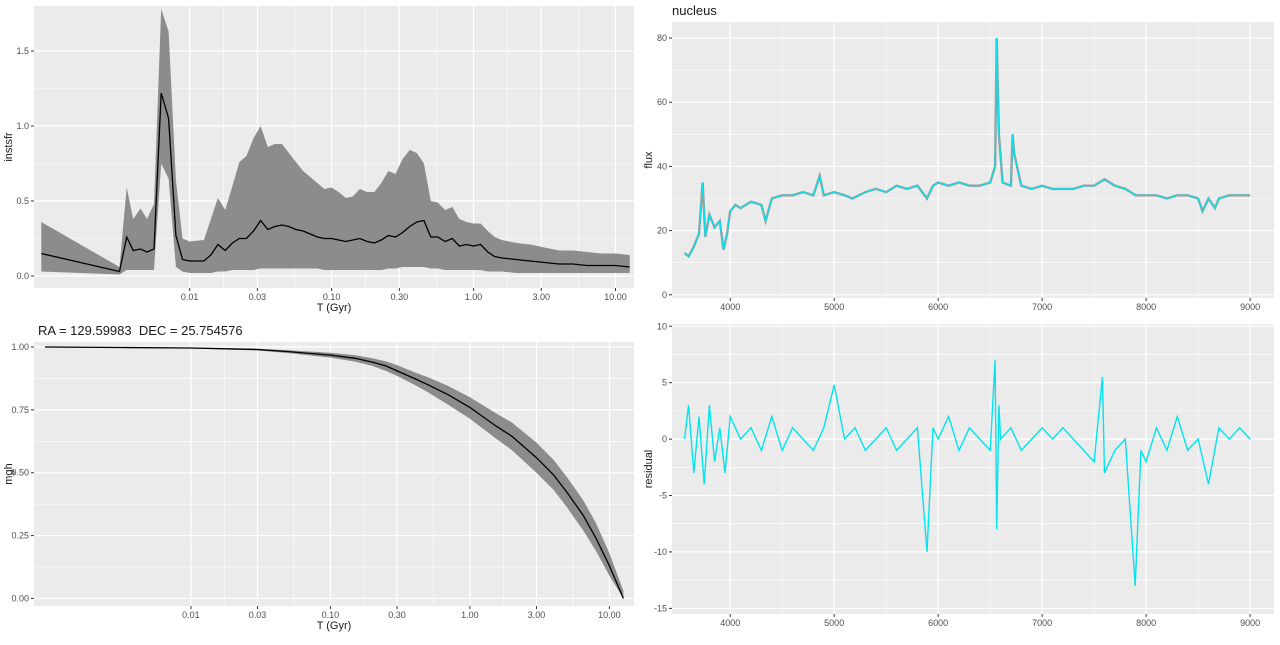 The width and height of the screenshot is (1280, 645). What do you see at coordinates (664, 383) in the screenshot?
I see `y-tick-label: 5` at bounding box center [664, 383].